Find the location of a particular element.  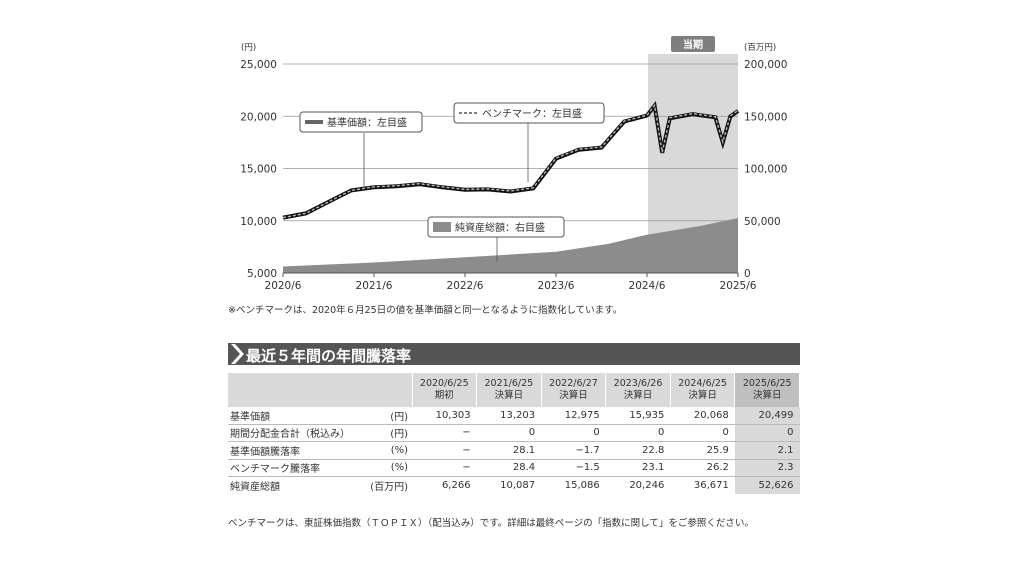

table-cell: 23.1 is located at coordinates (638, 468).